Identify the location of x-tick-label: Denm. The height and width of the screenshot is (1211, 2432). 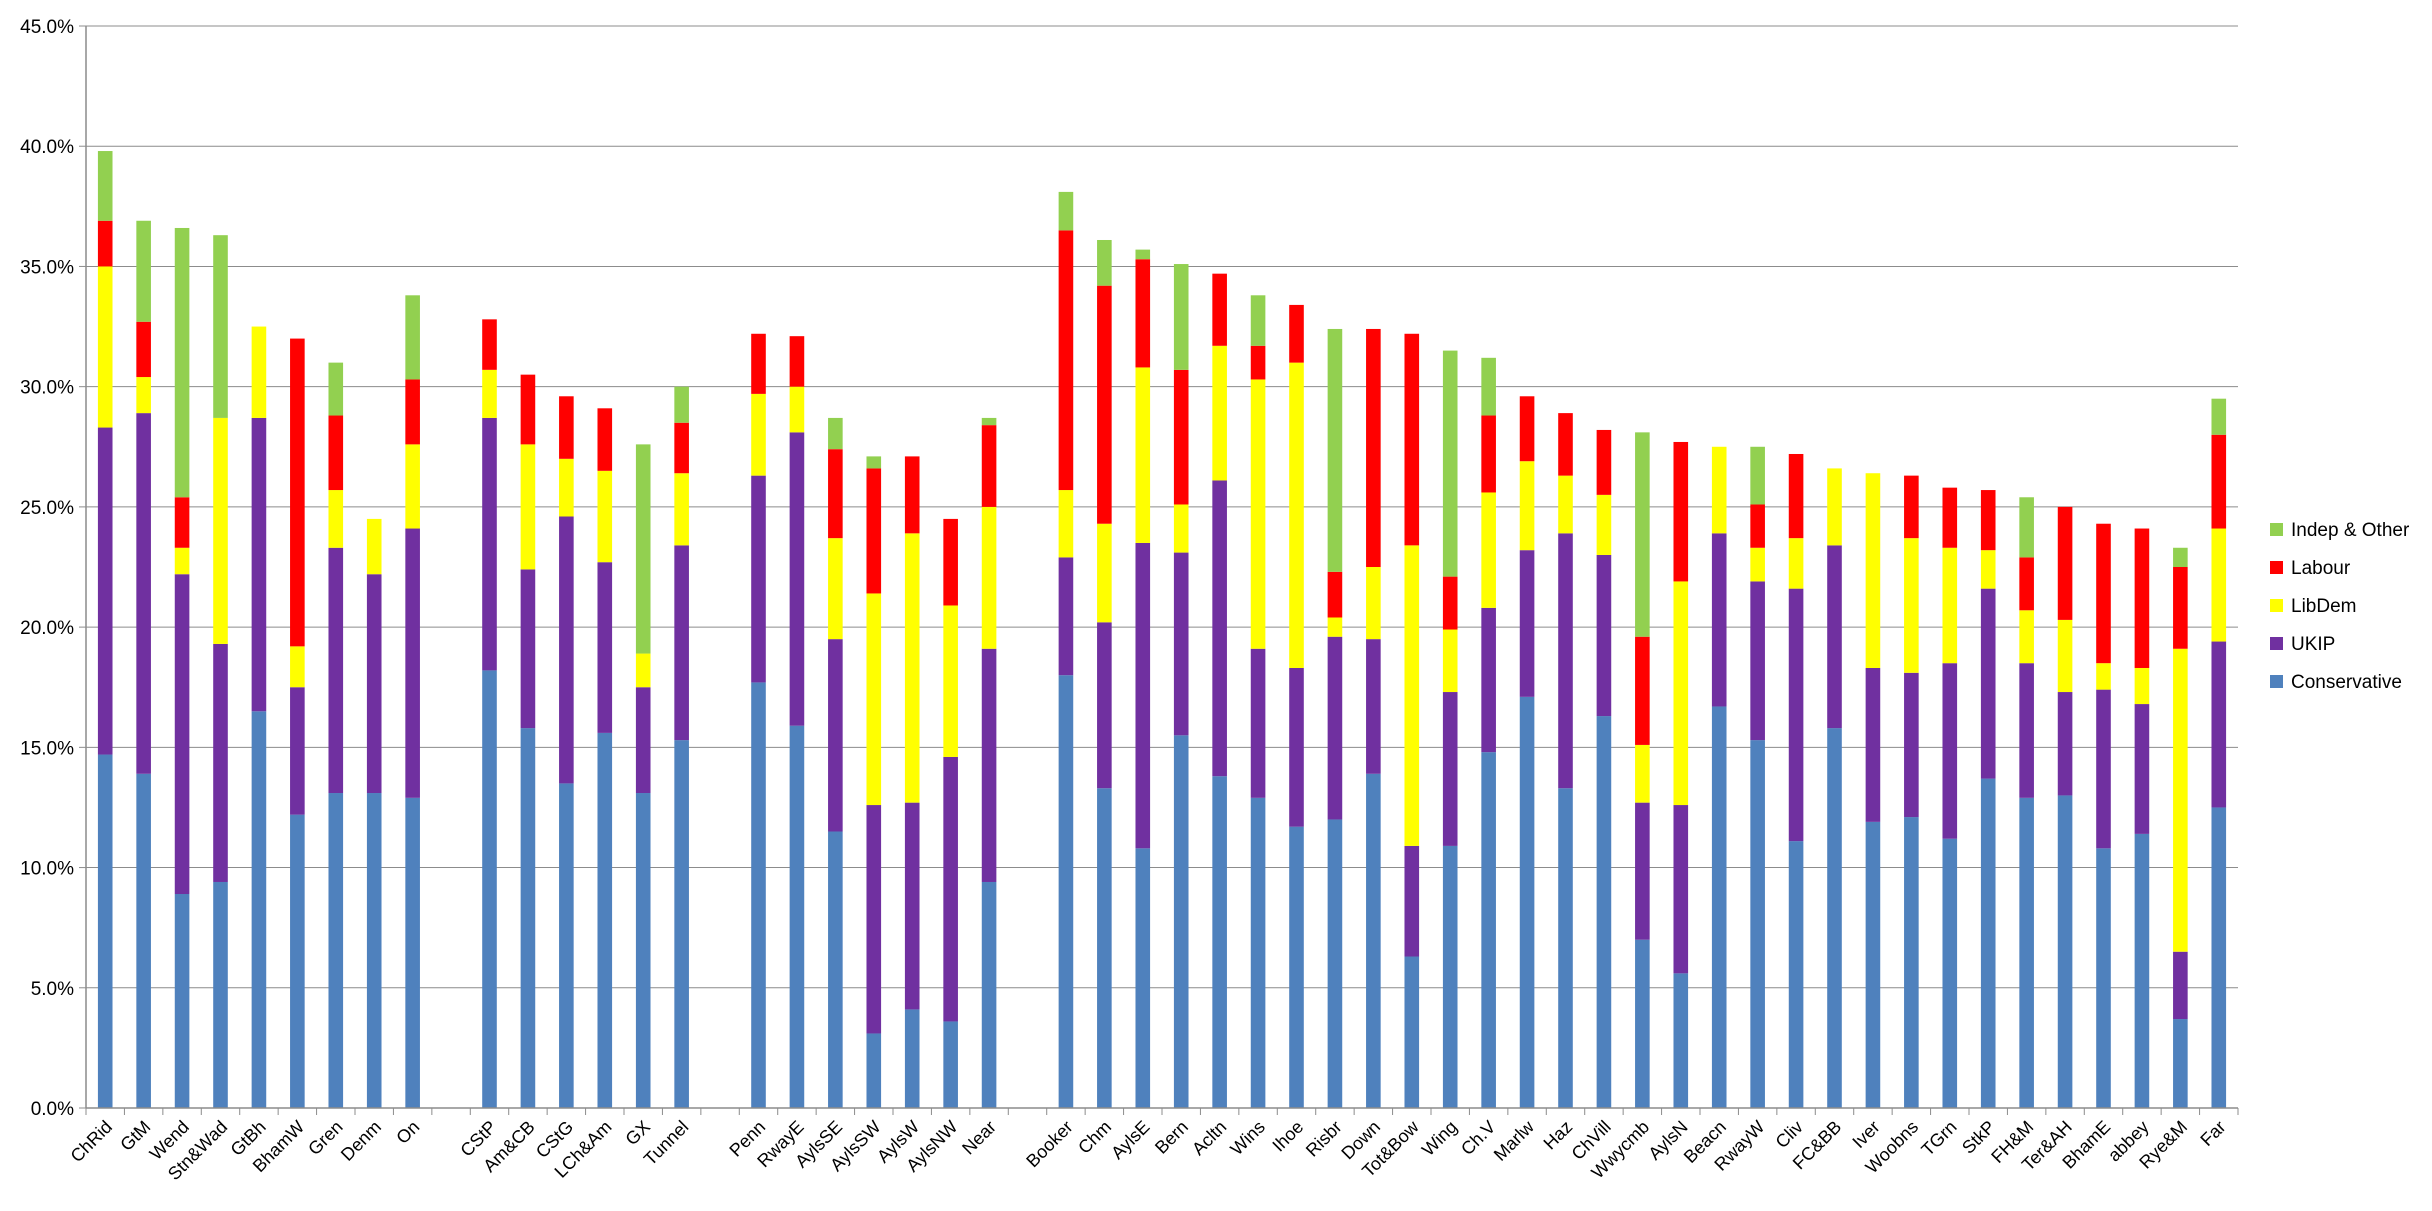
(361, 1141).